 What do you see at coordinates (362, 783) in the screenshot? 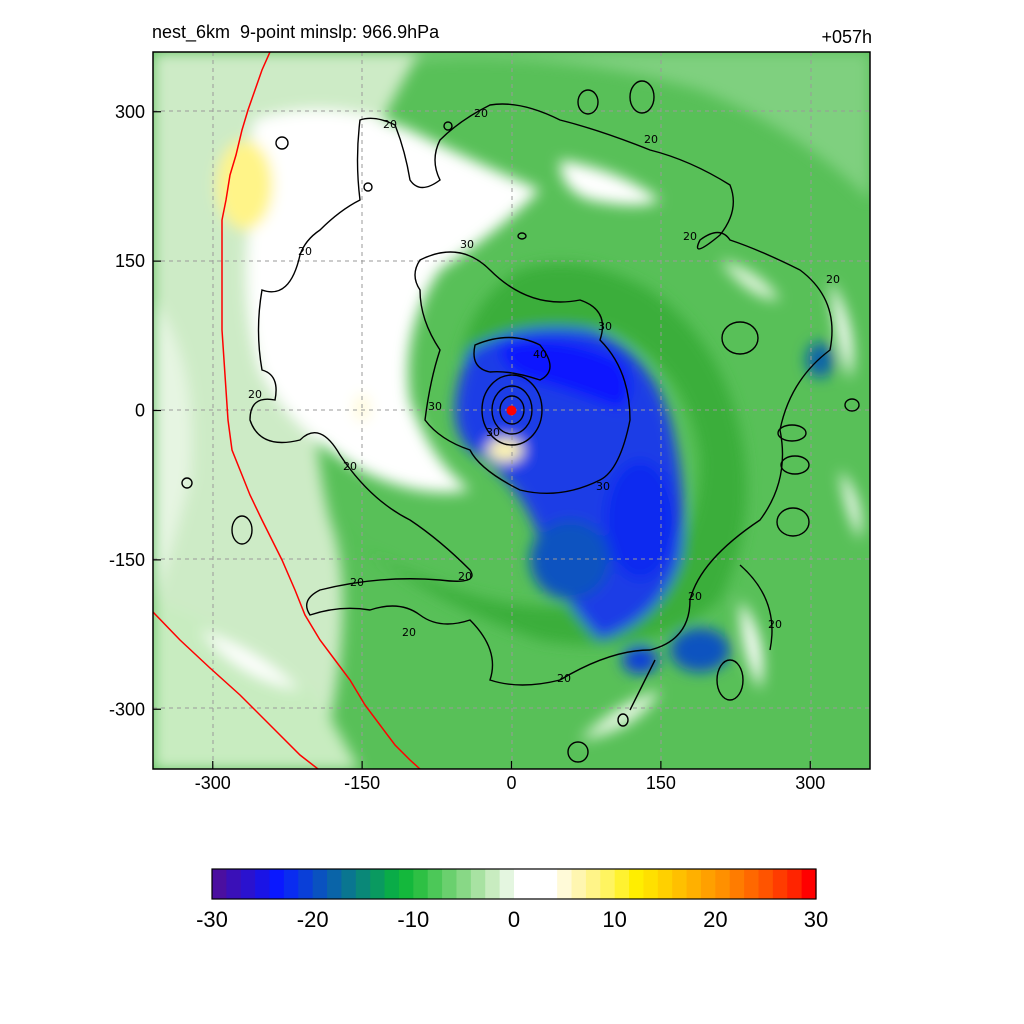
I see `x-tick-label: -150` at bounding box center [362, 783].